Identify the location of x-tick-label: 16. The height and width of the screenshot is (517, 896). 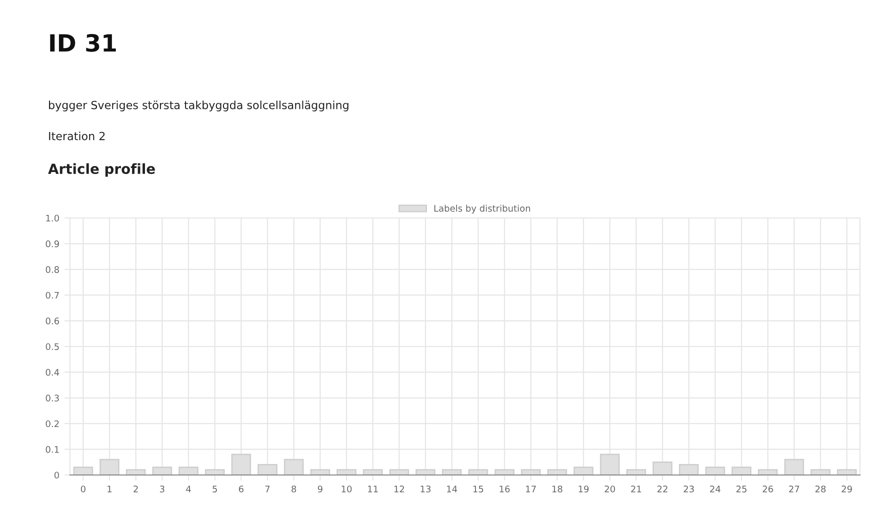
(505, 489).